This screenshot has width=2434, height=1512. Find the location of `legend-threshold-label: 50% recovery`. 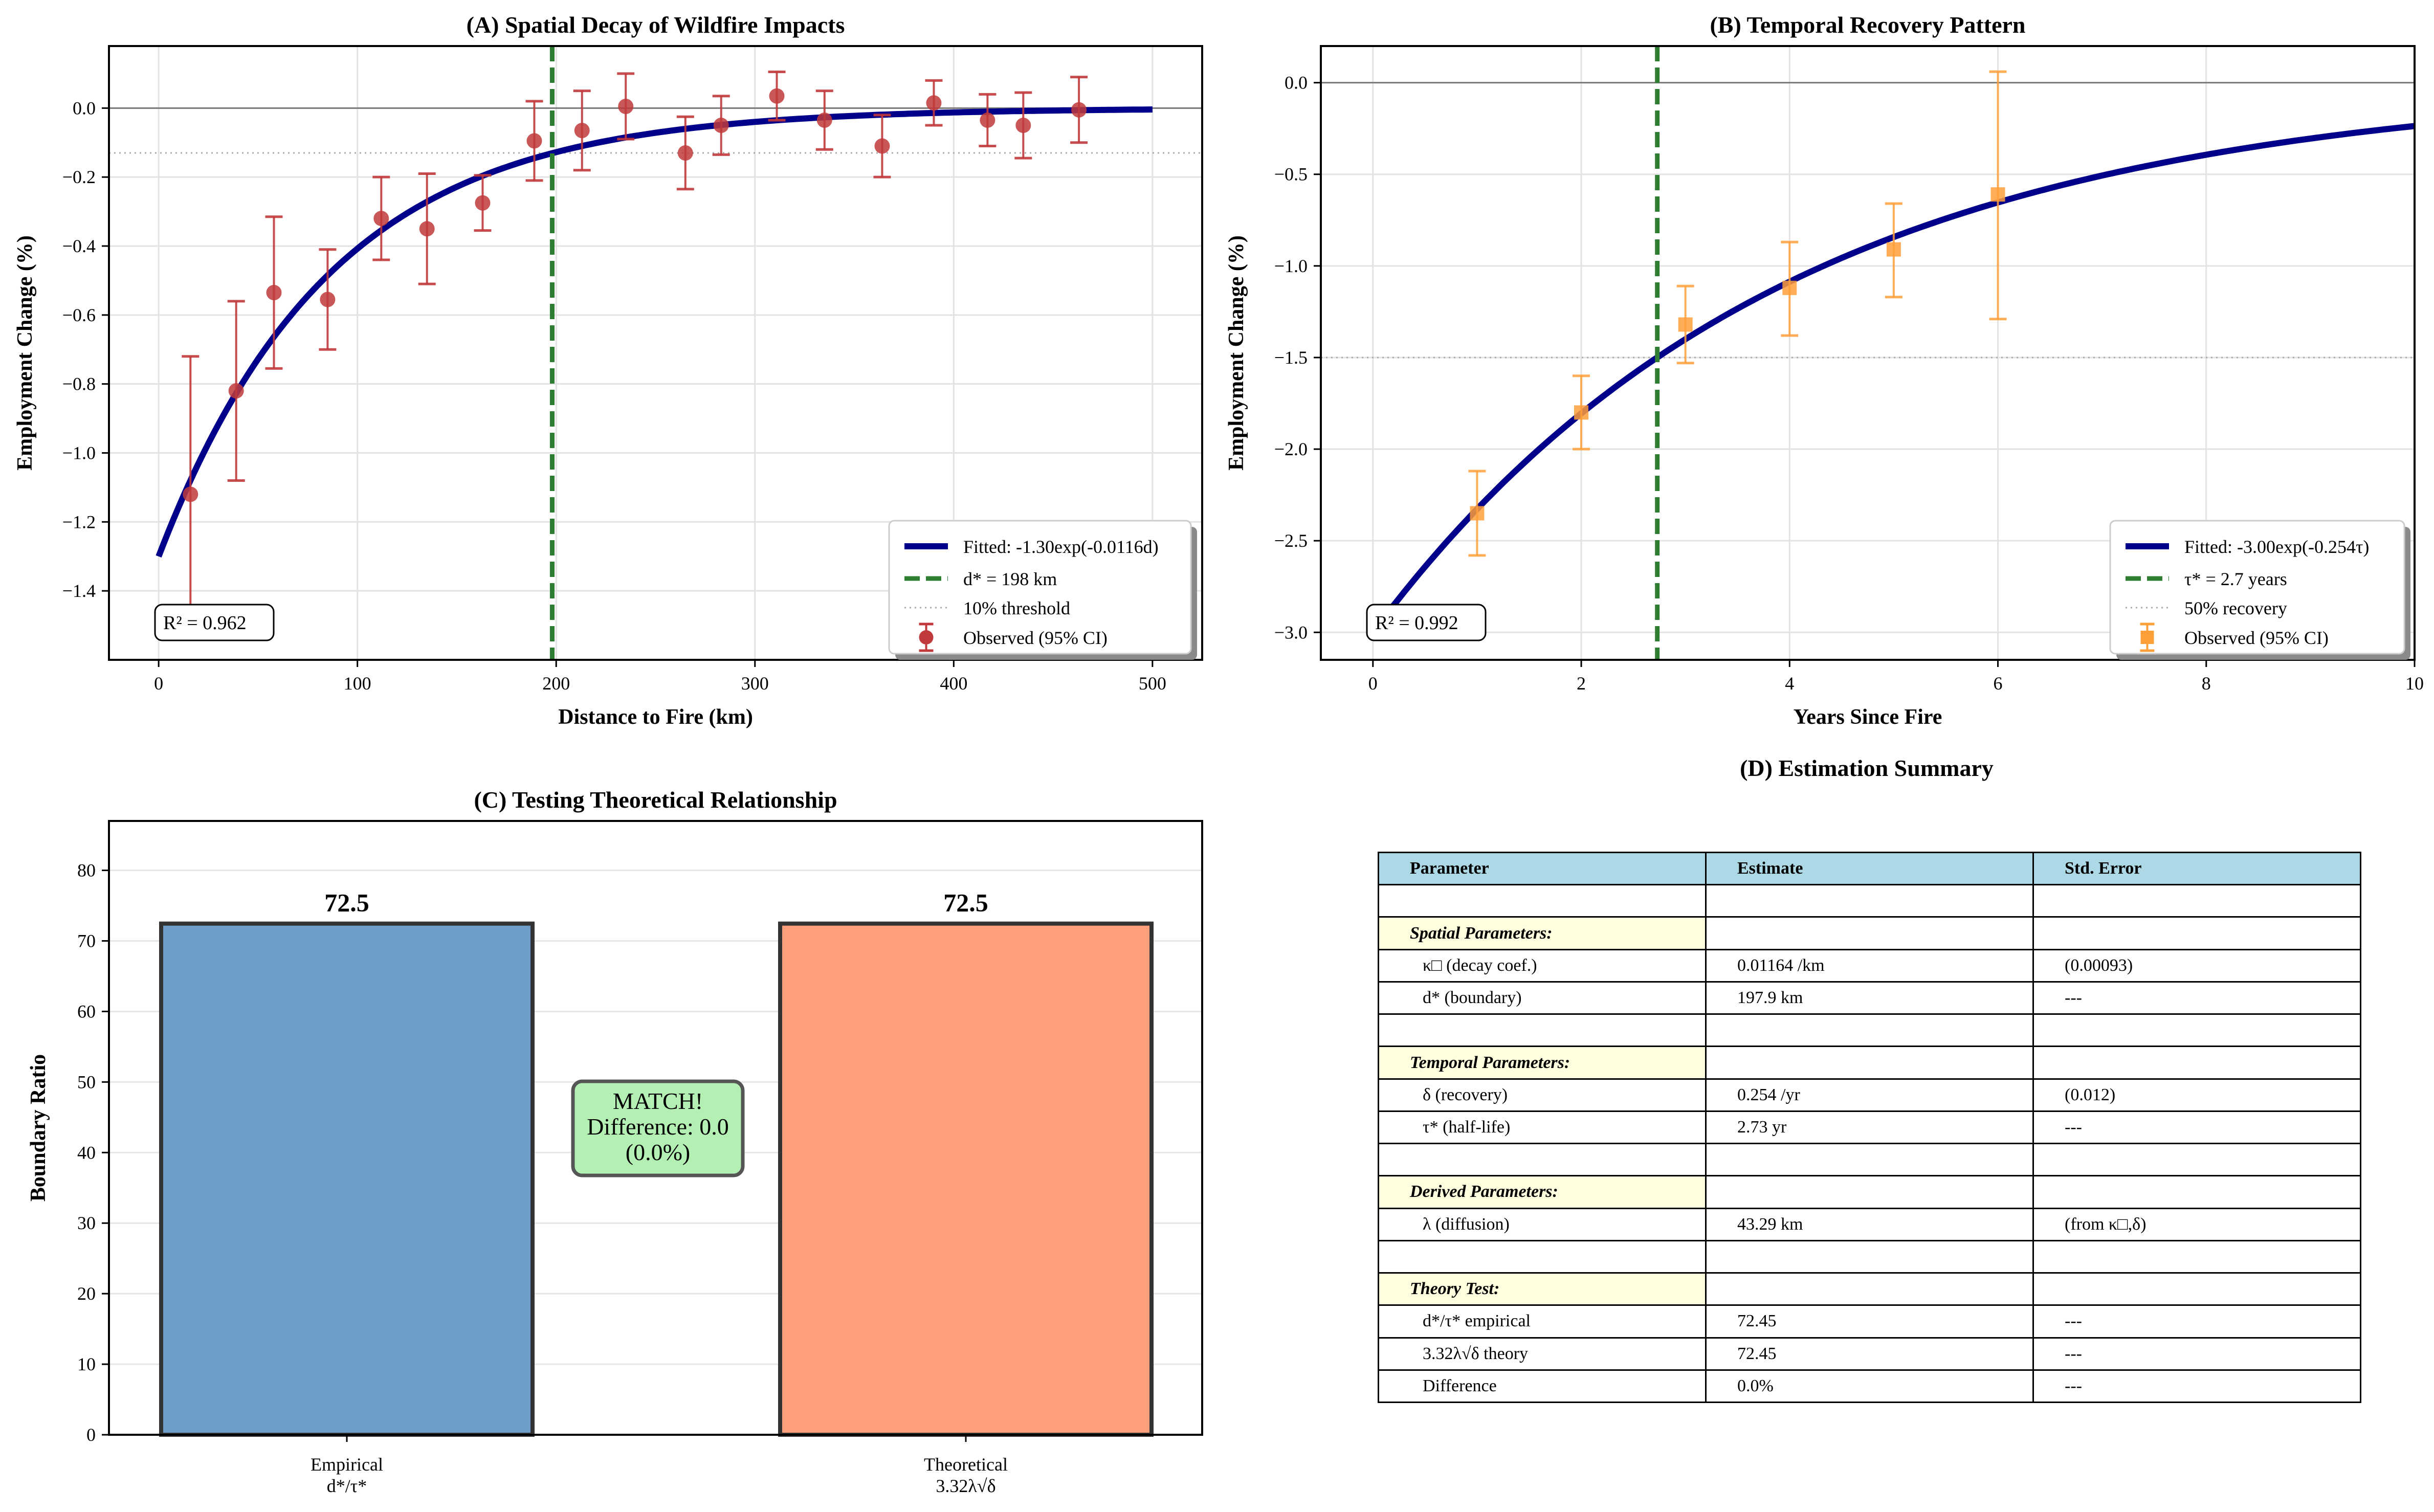

legend-threshold-label: 50% recovery is located at coordinates (2235, 608).